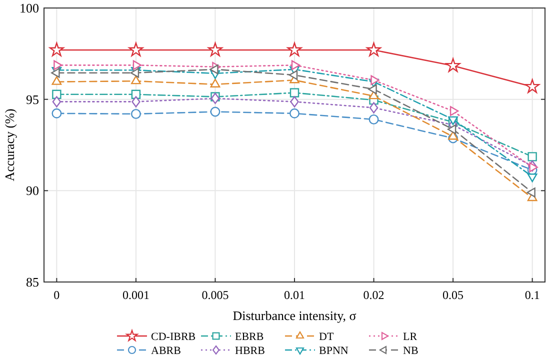 Image resolution: width=550 pixels, height=364 pixels. What do you see at coordinates (57, 295) in the screenshot?
I see `x-tick-label: 0` at bounding box center [57, 295].